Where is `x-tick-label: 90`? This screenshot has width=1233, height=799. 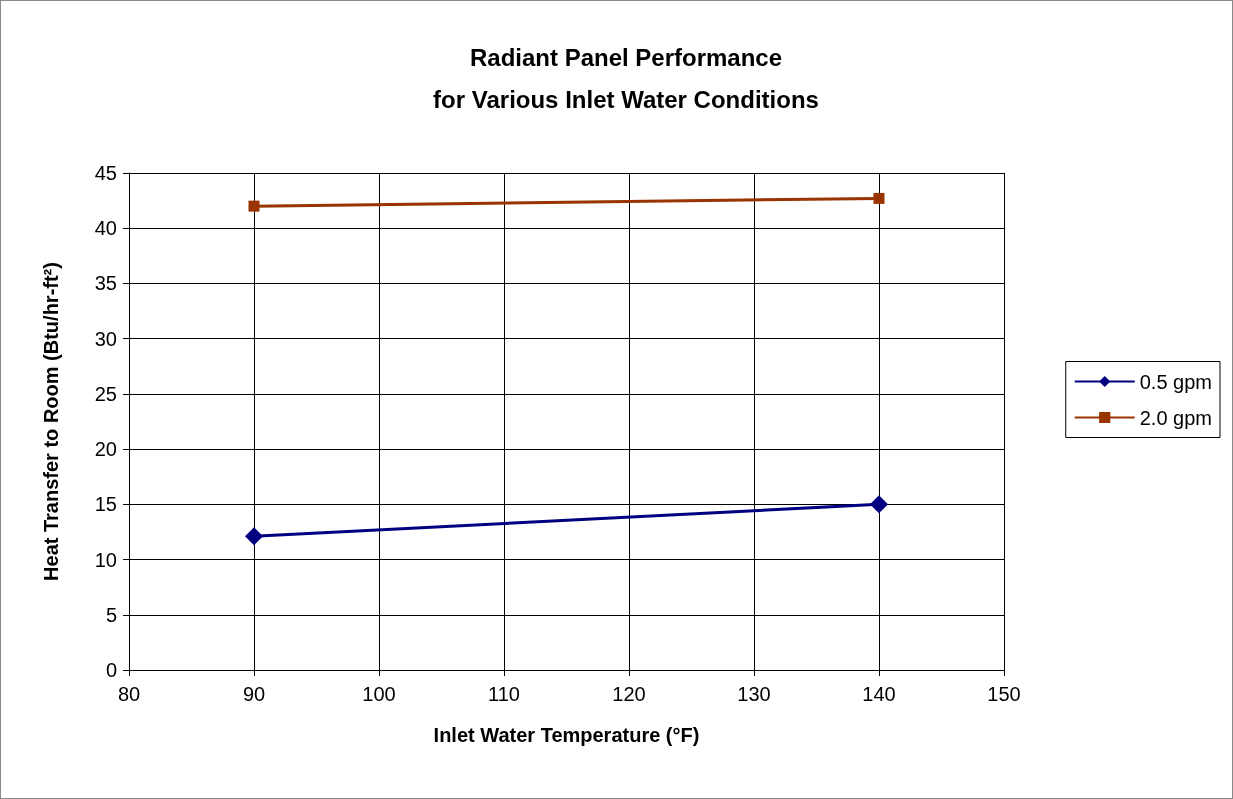 x-tick-label: 90 is located at coordinates (254, 694).